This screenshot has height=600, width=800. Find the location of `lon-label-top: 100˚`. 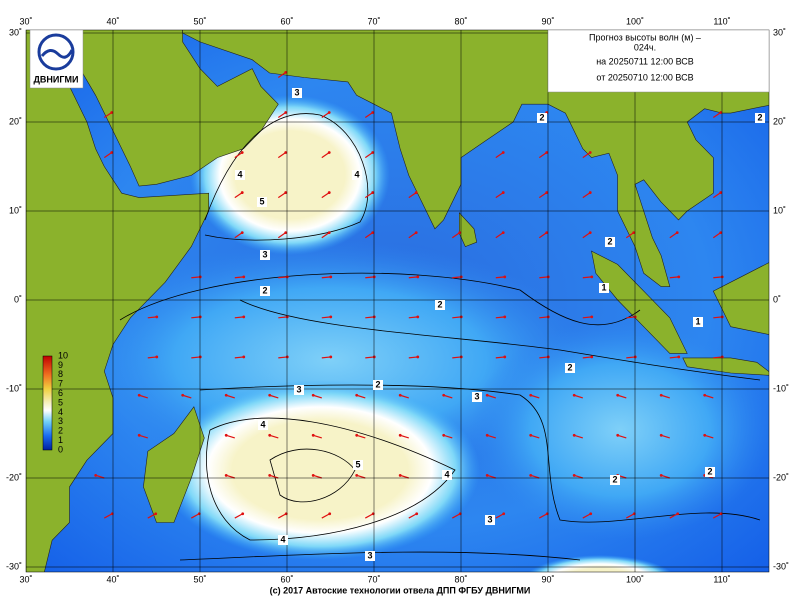

lon-label-top: 100˚ is located at coordinates (635, 21).